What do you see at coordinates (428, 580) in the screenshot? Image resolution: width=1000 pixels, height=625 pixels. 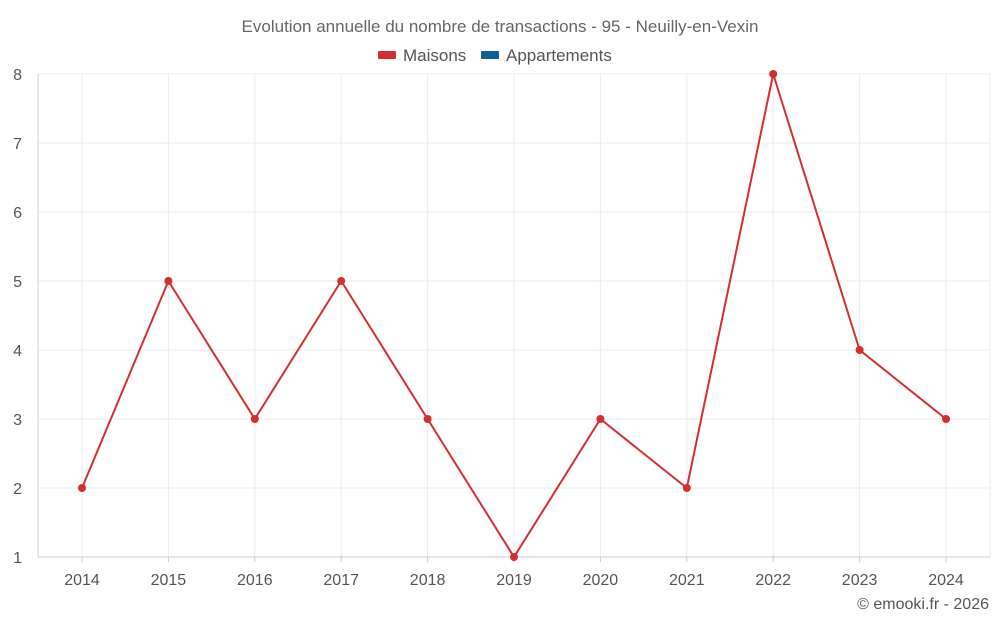 I see `x-tick-label: 2018` at bounding box center [428, 580].